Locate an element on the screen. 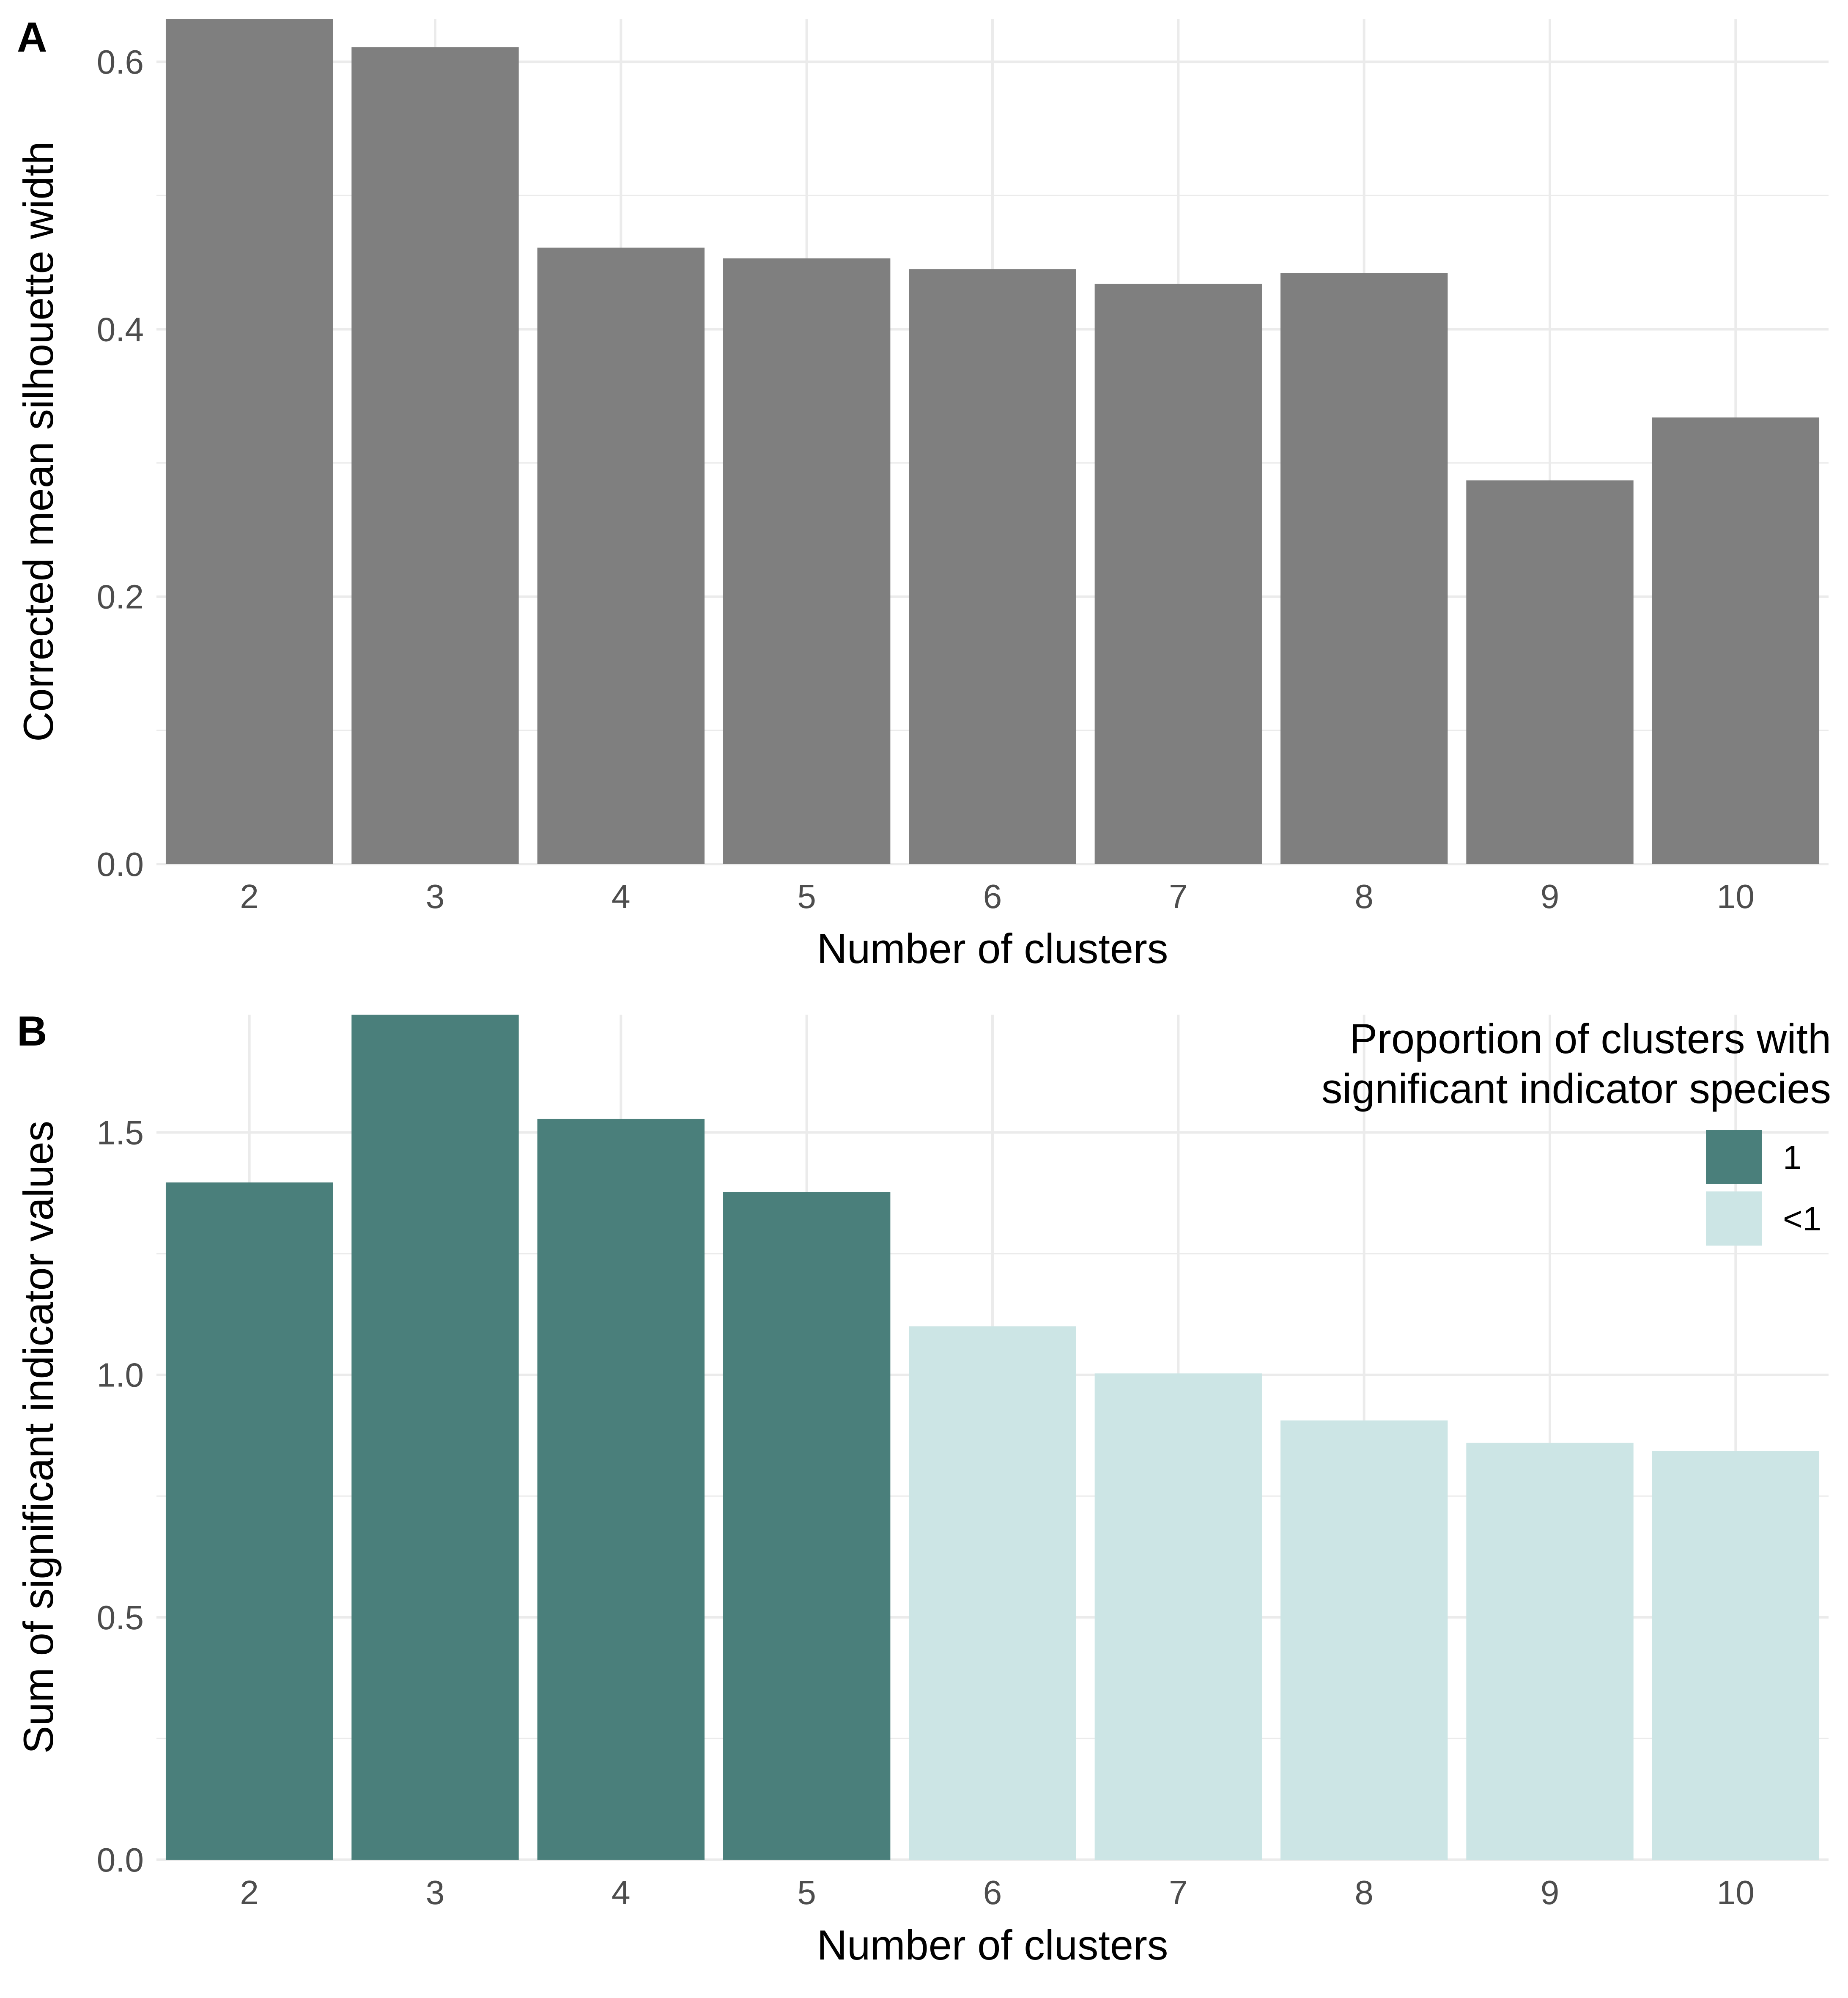  y-axis-title: Corrected mean silhouette width is located at coordinates (38, 441).